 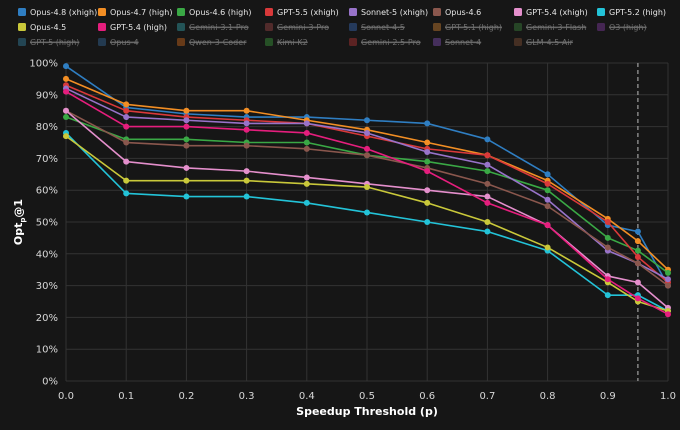 I want to click on legend-item-sonnet-5-xhigh: Sonnet-5 (xhigh), so click(x=388, y=12).